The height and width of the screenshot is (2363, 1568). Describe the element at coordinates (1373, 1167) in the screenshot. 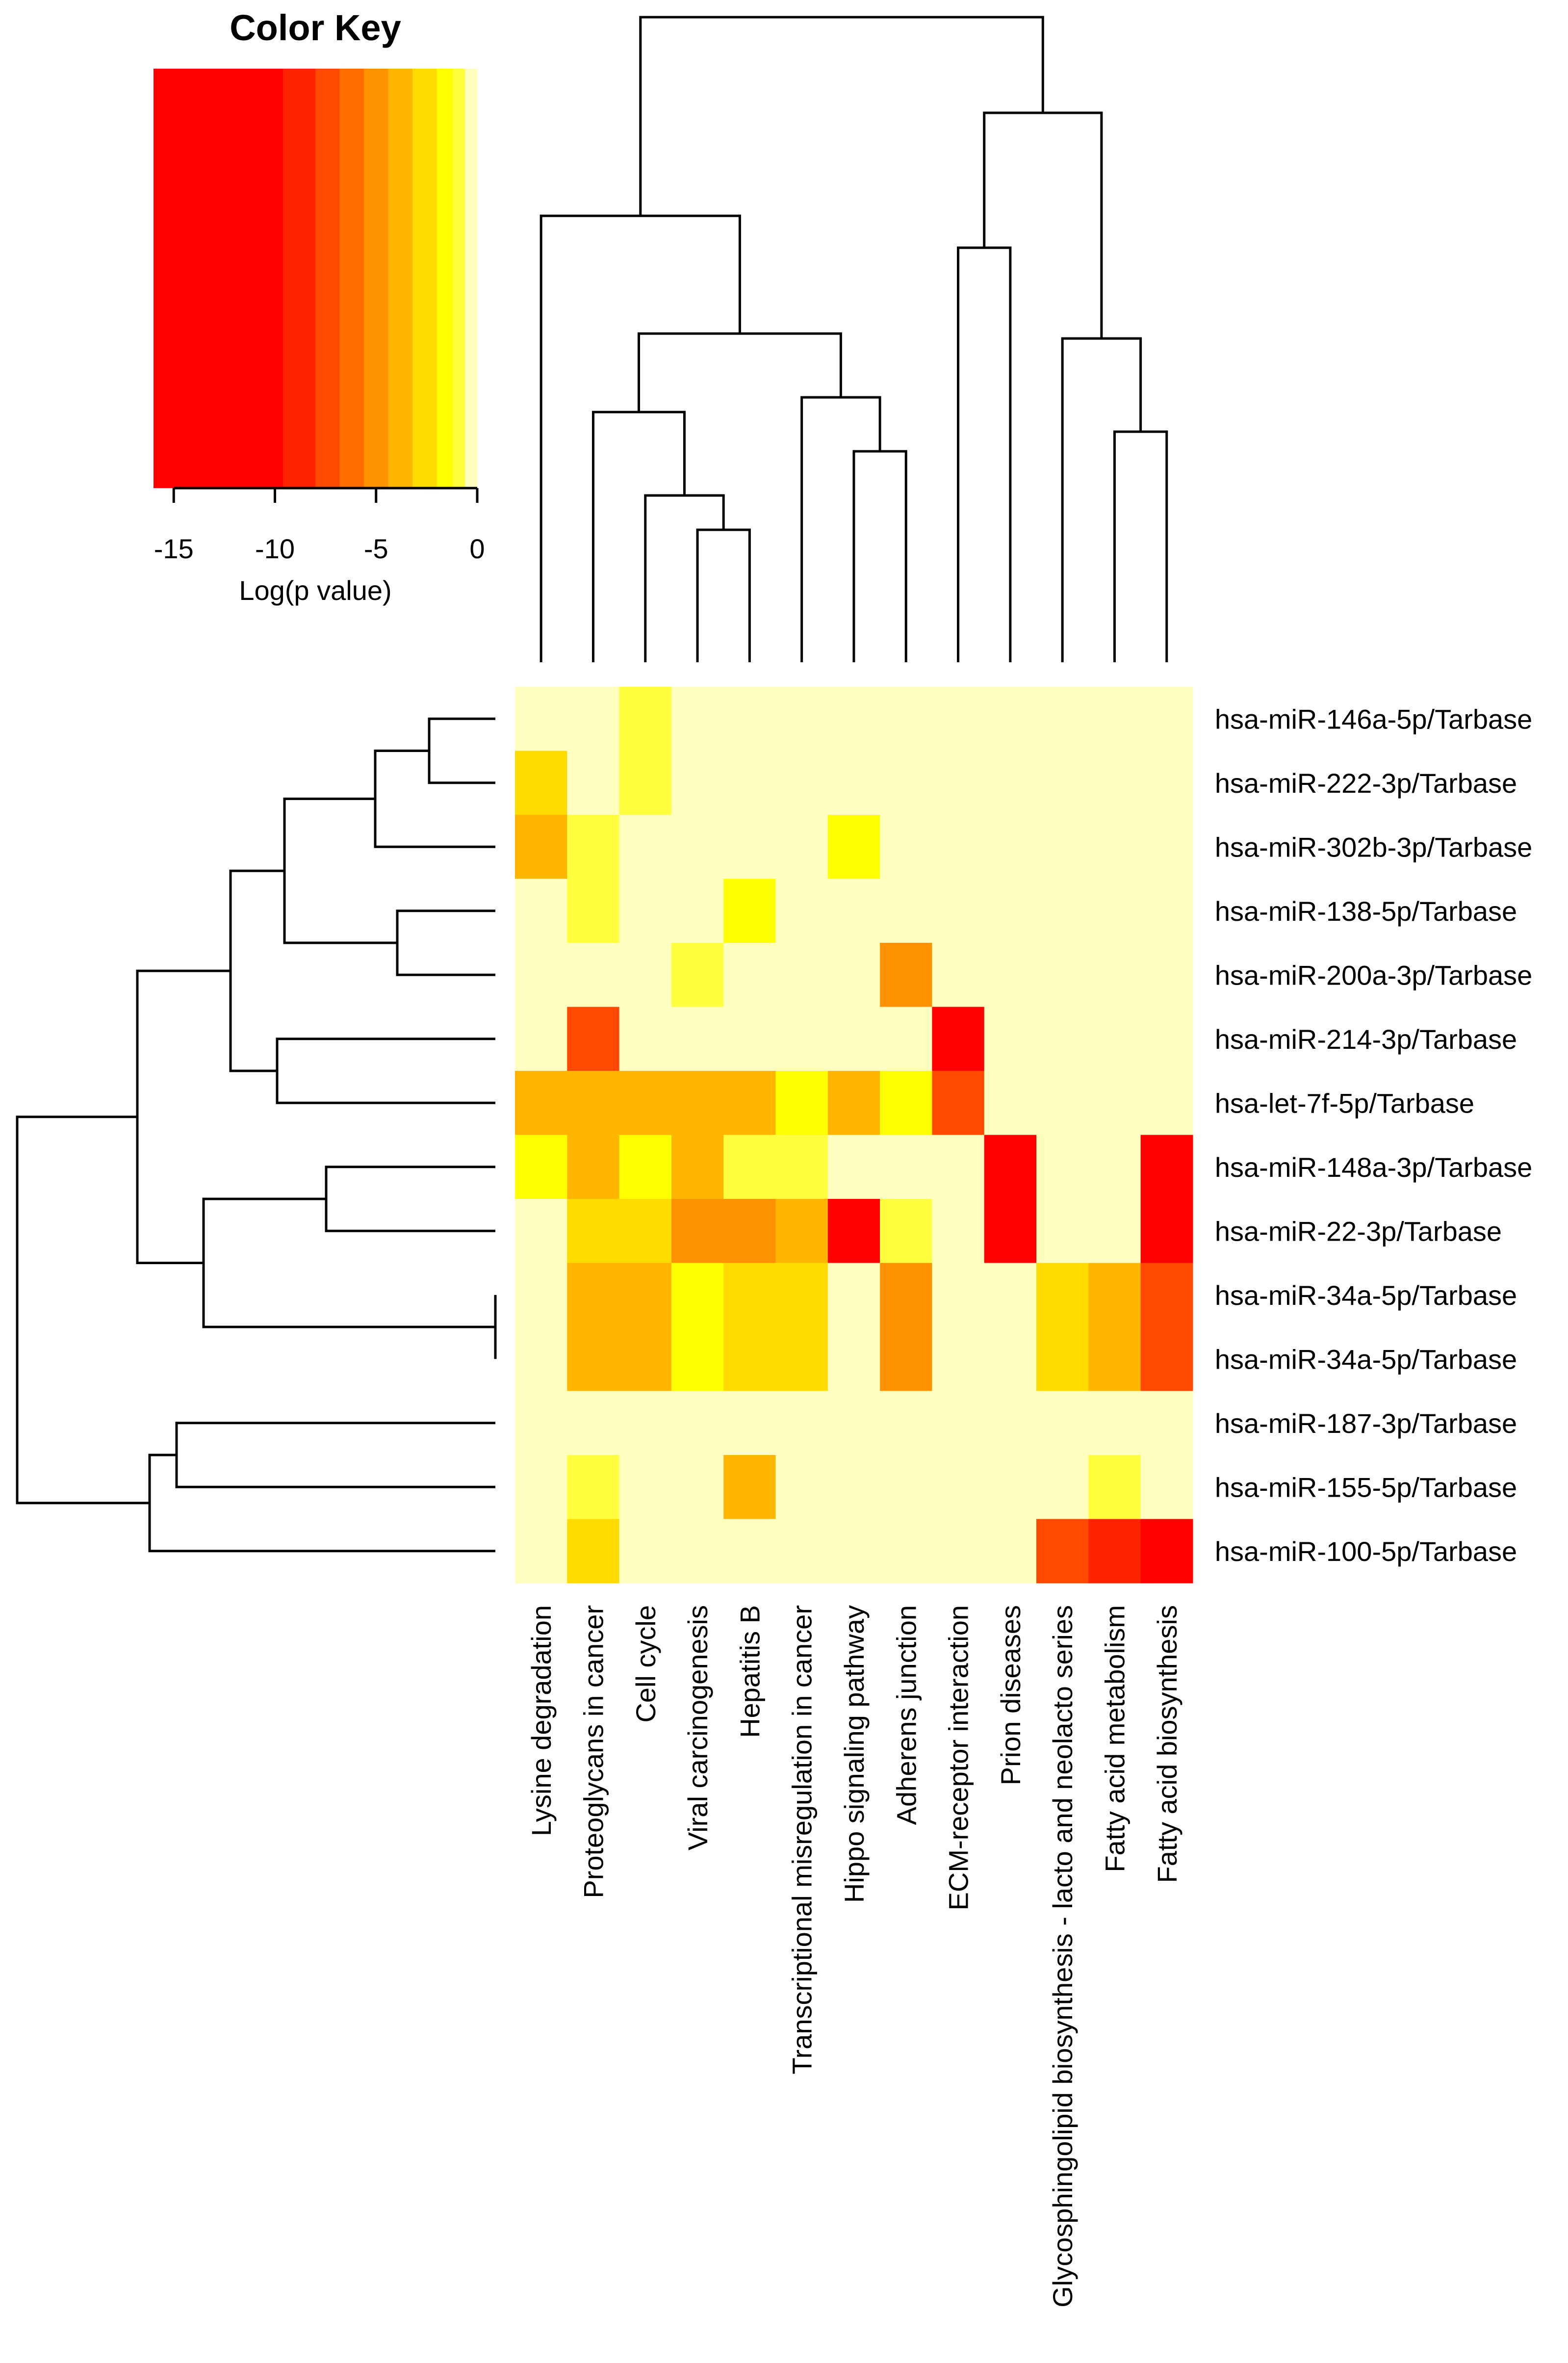

I see `row-label: hsa-miR-148a-3p/Tarbase` at that location.